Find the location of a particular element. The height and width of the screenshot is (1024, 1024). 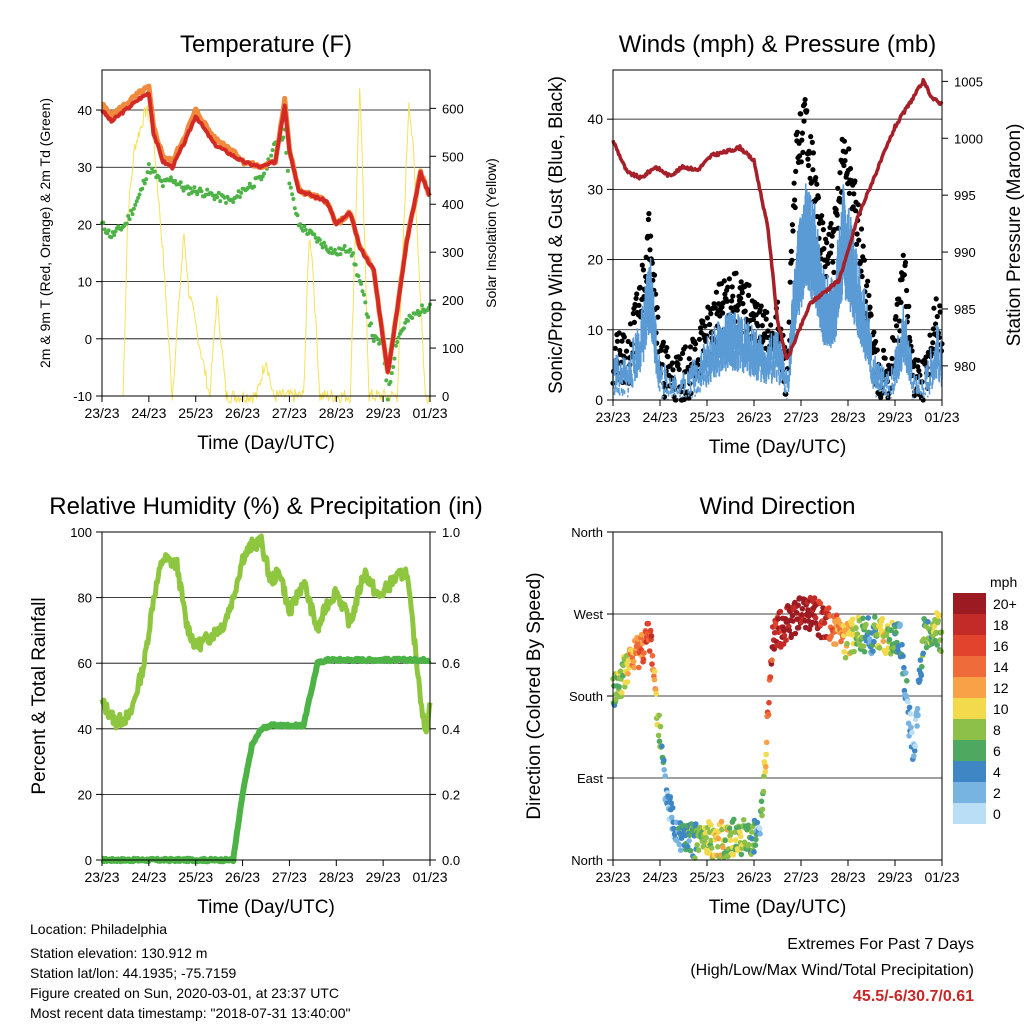

y-right-tick-label: 100 is located at coordinates (453, 348).